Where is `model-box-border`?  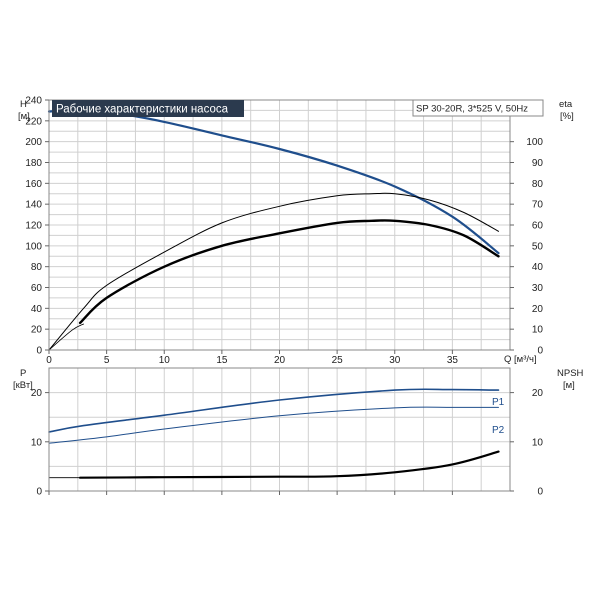 model-box-border is located at coordinates (478, 108).